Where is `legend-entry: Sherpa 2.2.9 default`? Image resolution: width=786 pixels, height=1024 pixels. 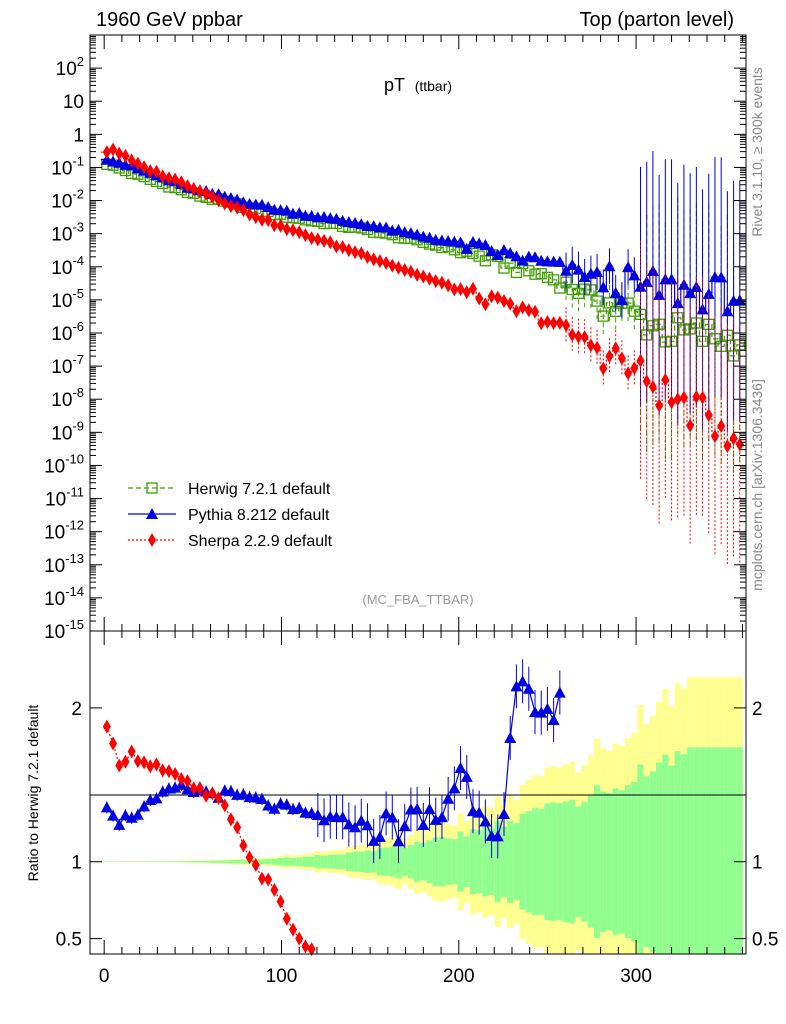 legend-entry: Sherpa 2.2.9 default is located at coordinates (230, 541).